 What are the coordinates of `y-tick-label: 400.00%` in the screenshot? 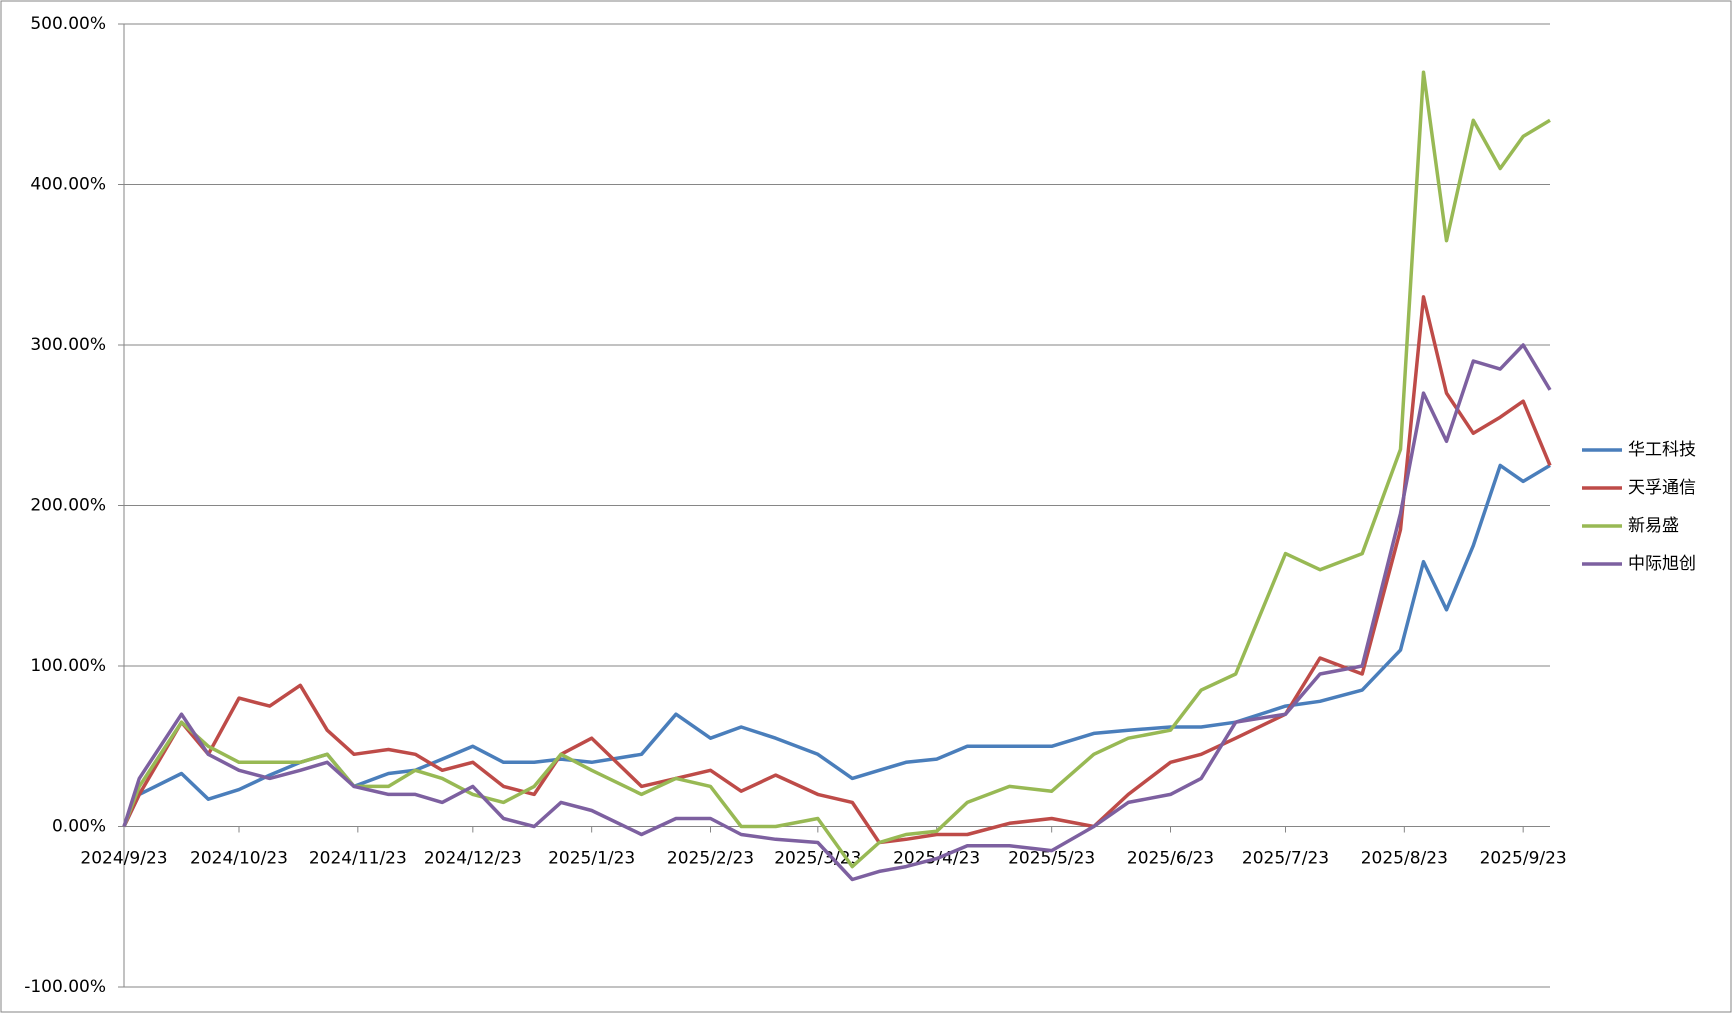 It's located at (68, 185).